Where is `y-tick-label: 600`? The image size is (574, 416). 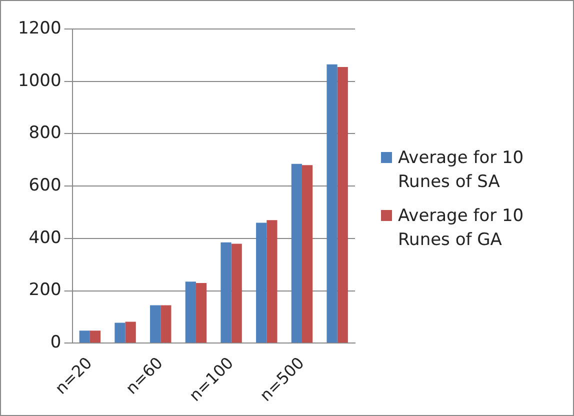
y-tick-label: 600 is located at coordinates (45, 186).